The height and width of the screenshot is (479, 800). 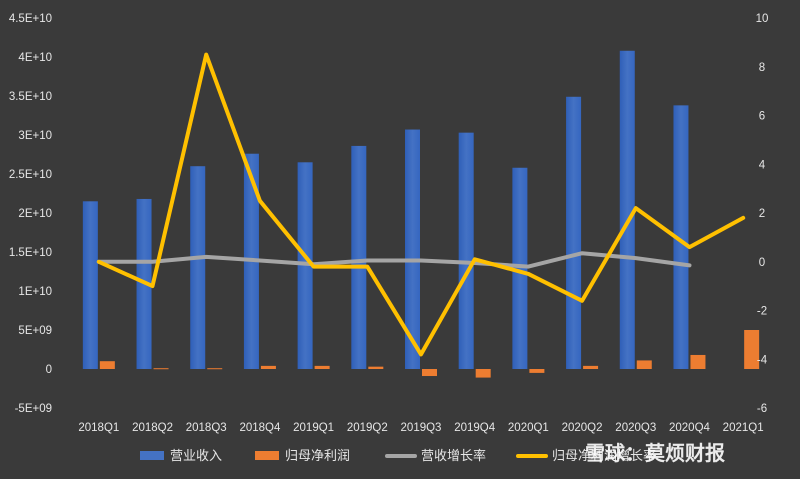 What do you see at coordinates (762, 117) in the screenshot?
I see `y-right-tick-label: 6` at bounding box center [762, 117].